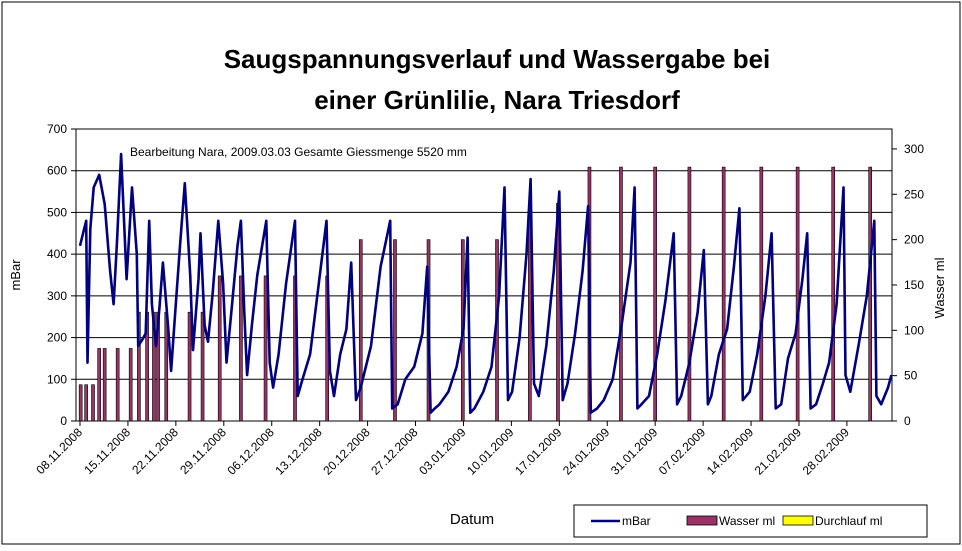 The height and width of the screenshot is (551, 962). I want to click on y-left-tick-label: 500, so click(57, 212).